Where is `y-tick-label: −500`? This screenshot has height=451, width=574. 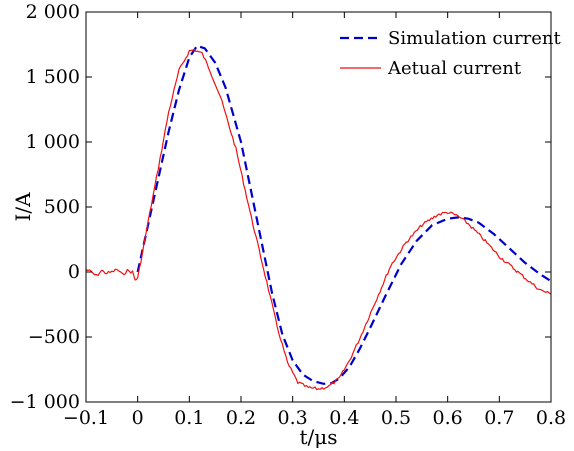
y-tick-label: −500 is located at coordinates (54, 337).